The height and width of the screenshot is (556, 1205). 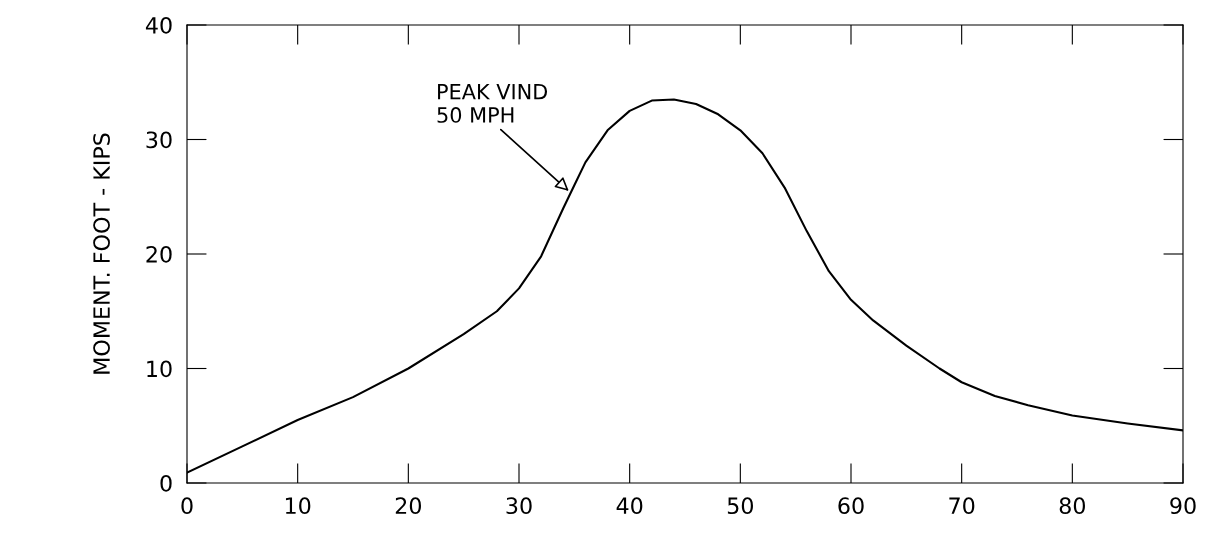 What do you see at coordinates (298, 506) in the screenshot?
I see `x-tick-label: 10` at bounding box center [298, 506].